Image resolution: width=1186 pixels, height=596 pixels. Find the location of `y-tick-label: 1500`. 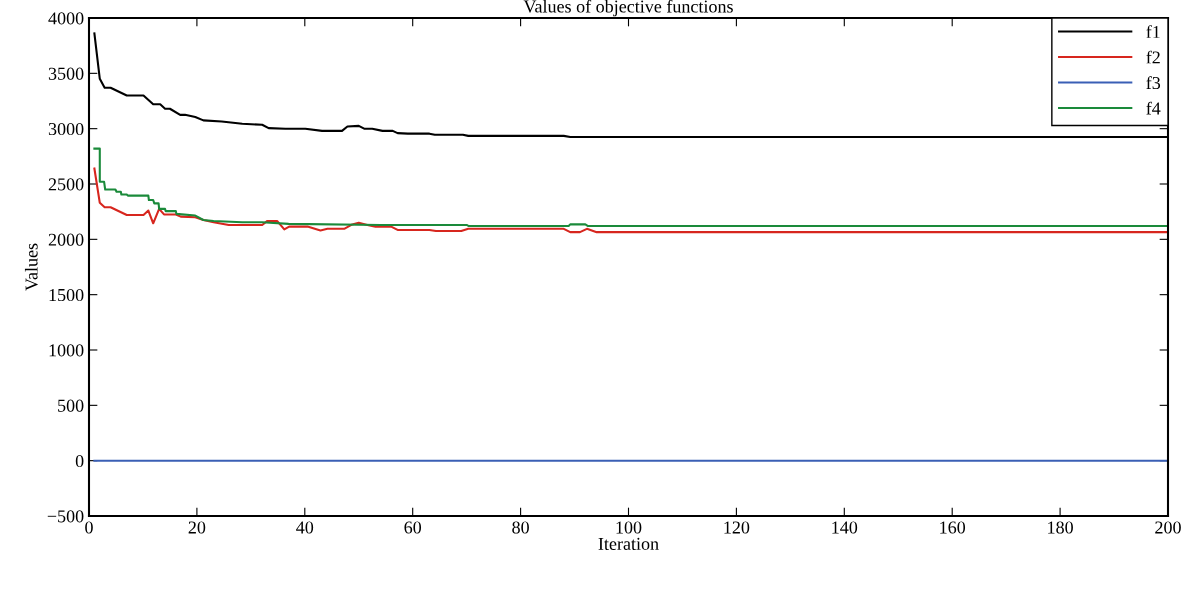

y-tick-label: 1500 is located at coordinates (66, 295).